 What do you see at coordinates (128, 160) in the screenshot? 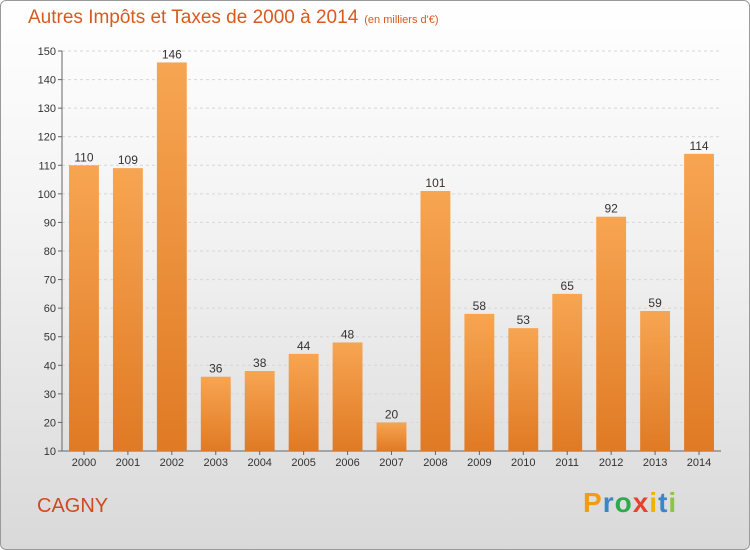
I see `data-label-2001: 109` at bounding box center [128, 160].